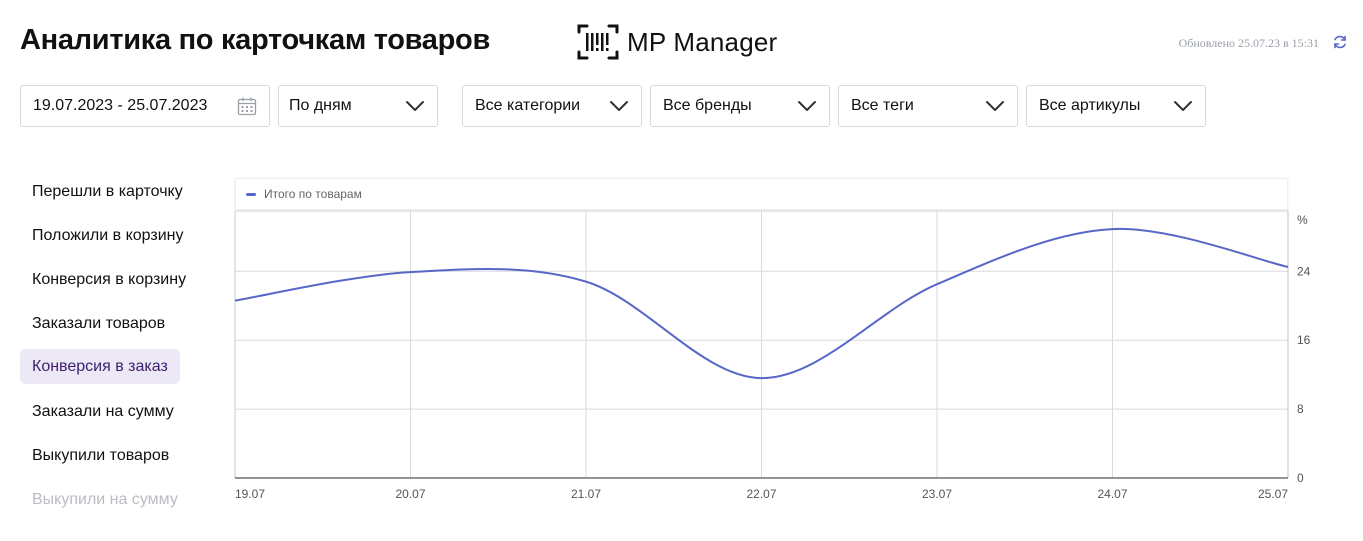 This screenshot has width=1363, height=541. Describe the element at coordinates (1304, 340) in the screenshot. I see `y-tick-label: 16` at that location.